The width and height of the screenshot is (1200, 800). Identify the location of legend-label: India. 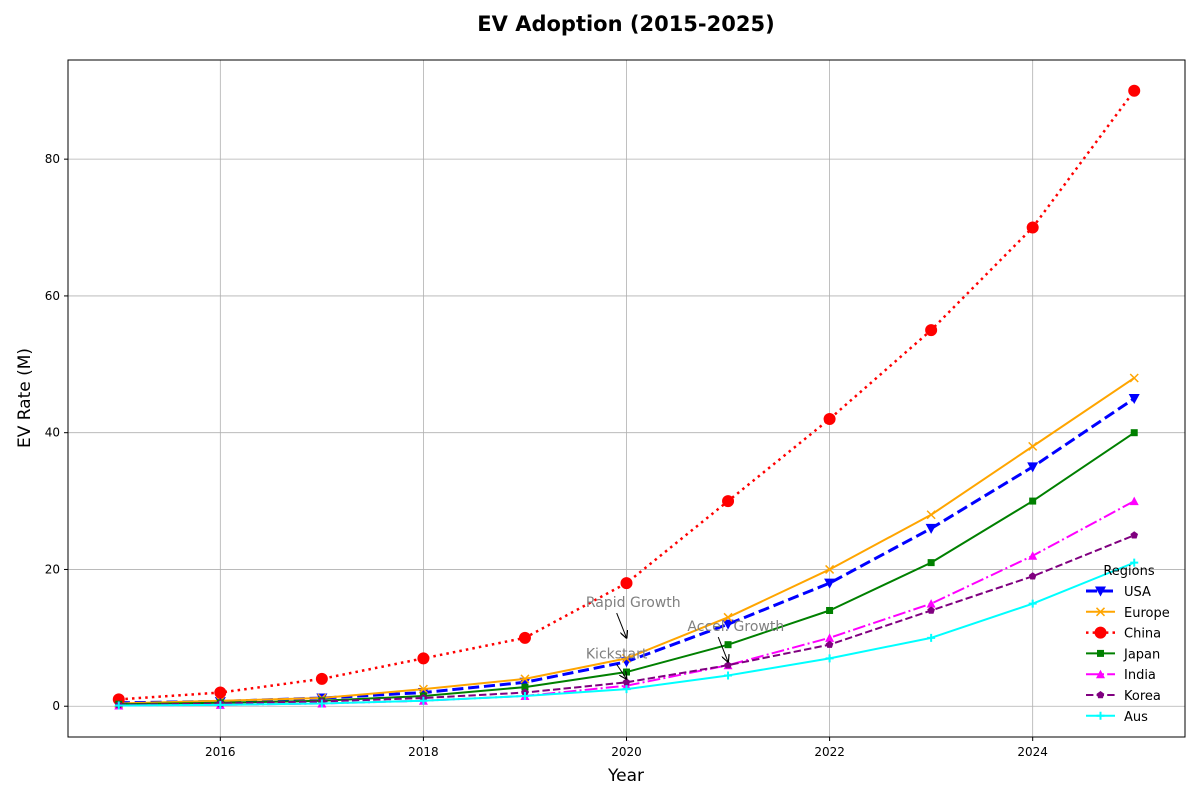
(1140, 675).